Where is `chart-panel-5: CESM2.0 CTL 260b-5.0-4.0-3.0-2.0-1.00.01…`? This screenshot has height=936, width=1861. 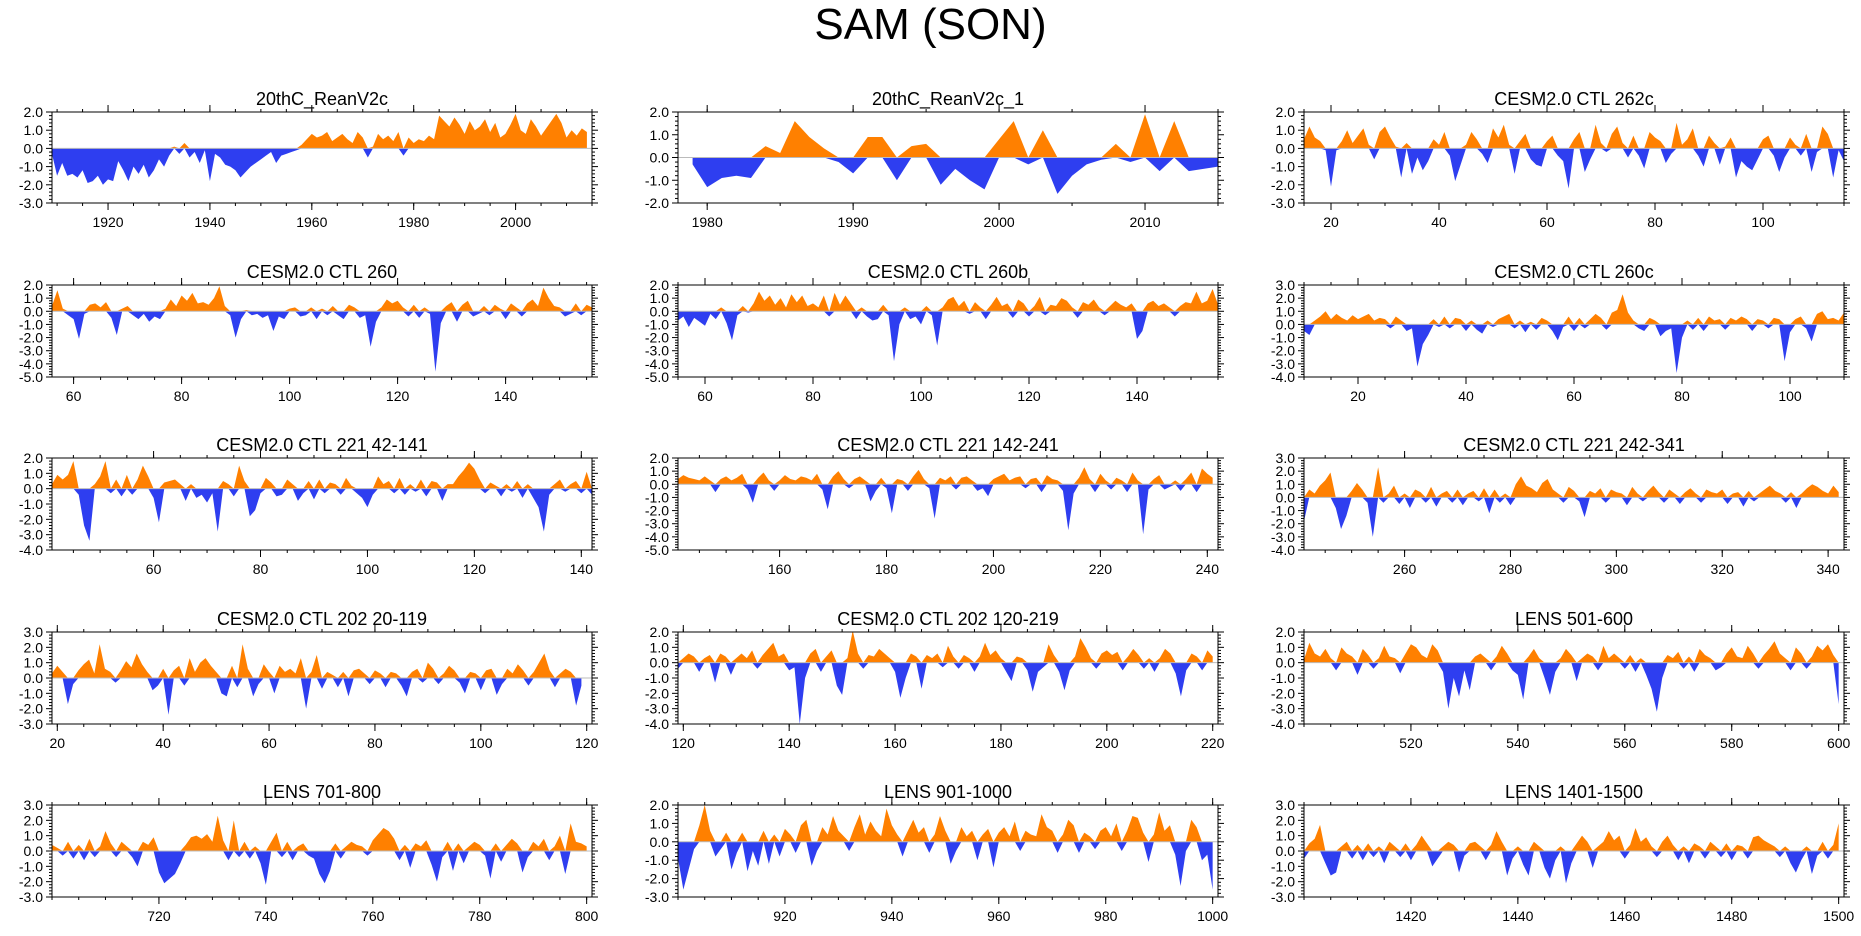
chart-panel-5: CESM2.0 CTL 260b-5.0-4.0-3.0-2.0-1.00.01… is located at coordinates (934, 333).